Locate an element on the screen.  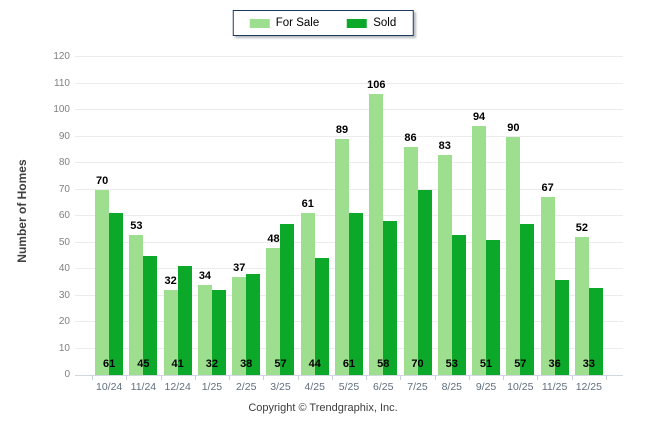
for-sale-value-label: 34 is located at coordinates (205, 275).